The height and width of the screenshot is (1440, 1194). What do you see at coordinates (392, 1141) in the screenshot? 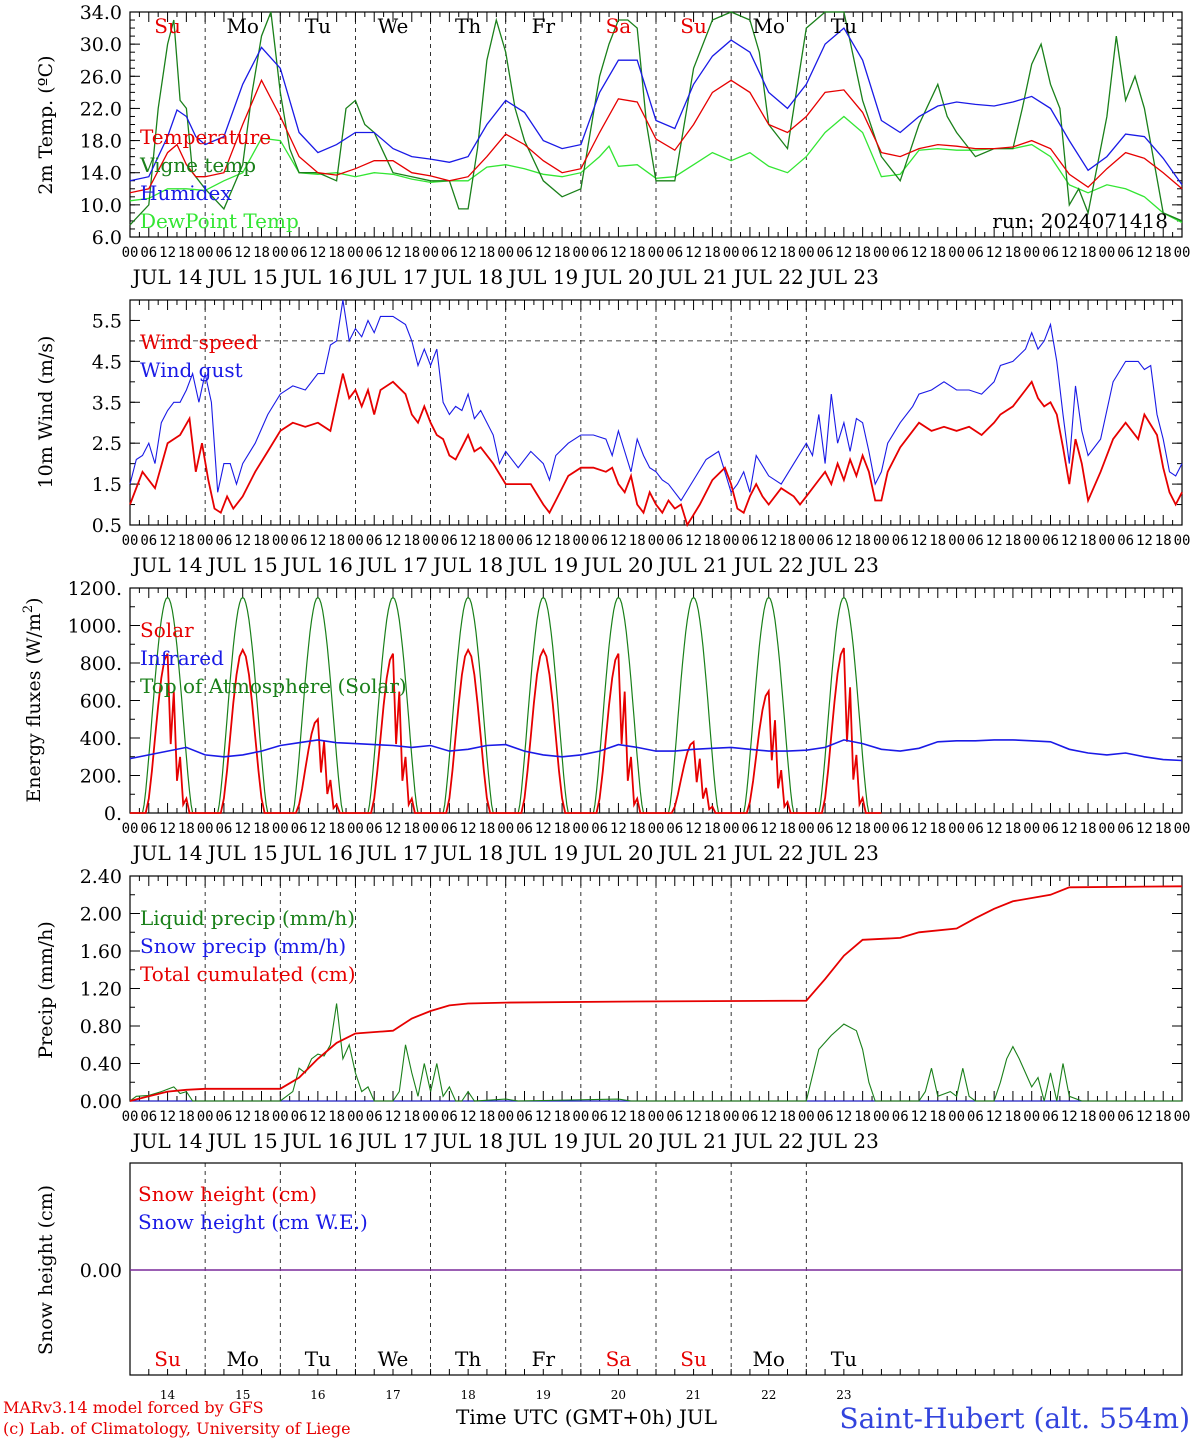
I see `date-label: JUL 17` at bounding box center [392, 1141].